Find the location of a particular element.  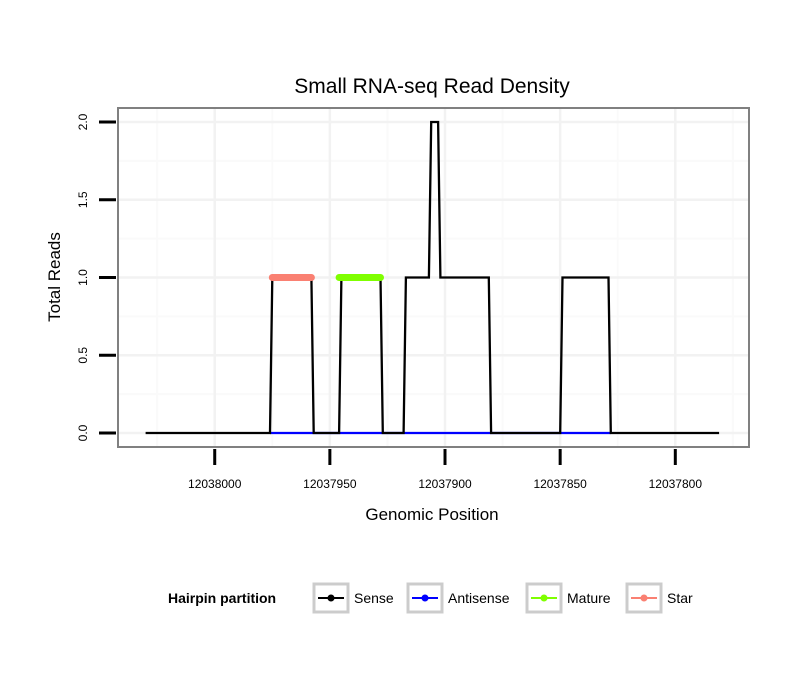

x-tick-label: 12037850 is located at coordinates (560, 484).